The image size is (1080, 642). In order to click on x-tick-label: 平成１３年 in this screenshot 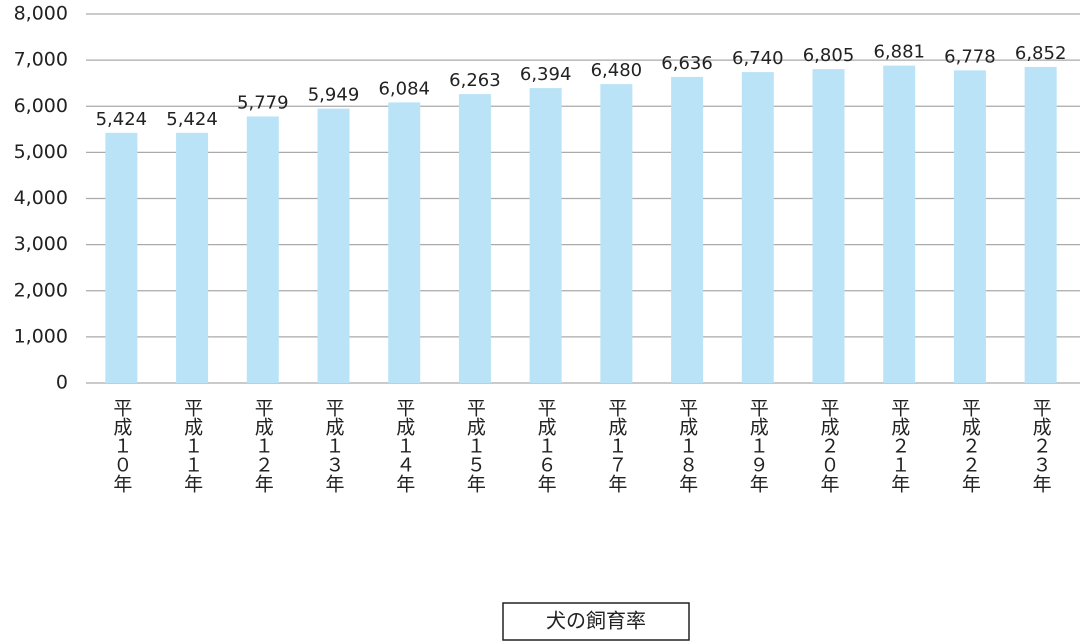, I will do `click(334, 445)`.